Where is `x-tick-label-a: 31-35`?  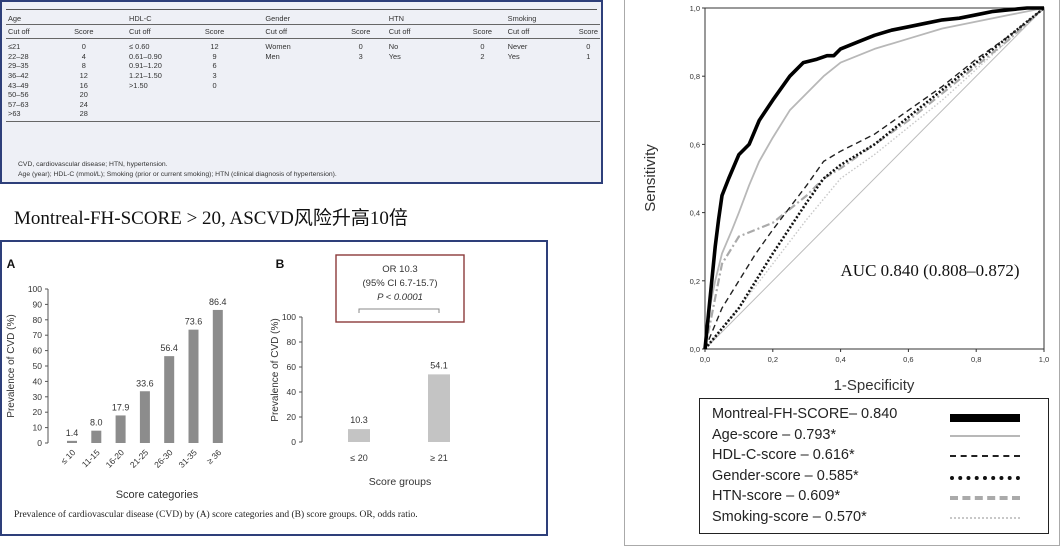
x-tick-label-a: 31-35 is located at coordinates (187, 458).